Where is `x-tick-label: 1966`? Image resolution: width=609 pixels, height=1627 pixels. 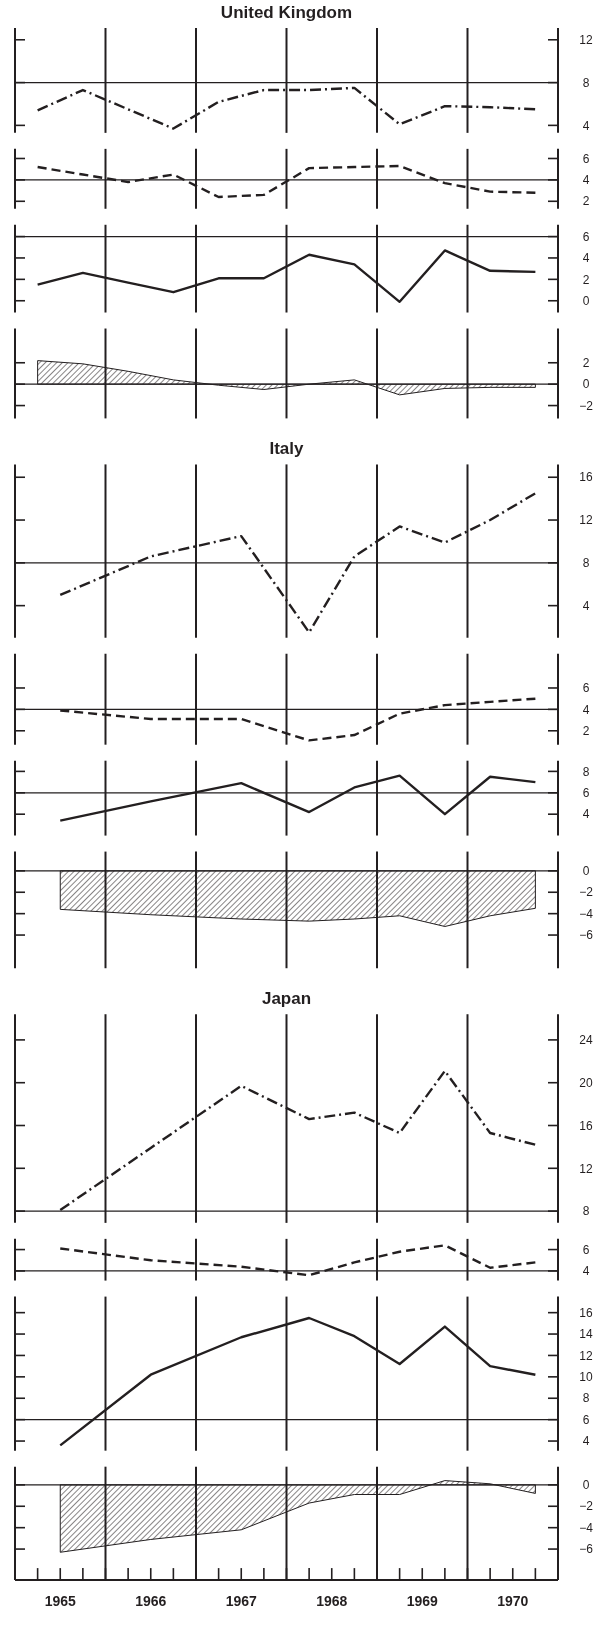 x-tick-label: 1966 is located at coordinates (151, 1601).